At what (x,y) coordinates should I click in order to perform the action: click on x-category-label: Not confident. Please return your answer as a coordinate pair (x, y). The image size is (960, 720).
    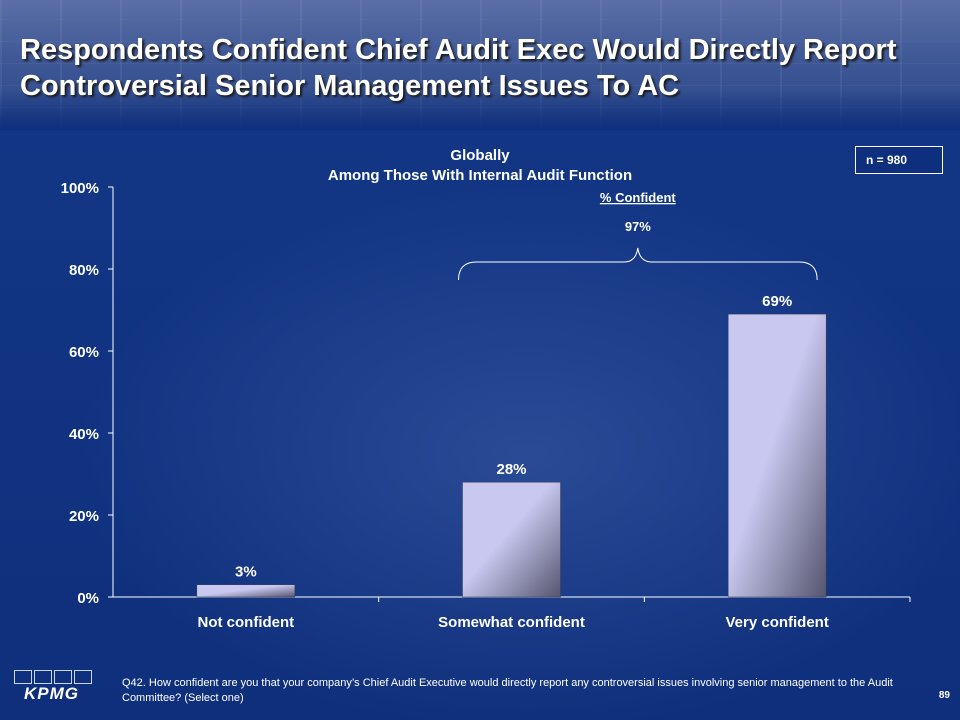
    Looking at the image, I should click on (246, 622).